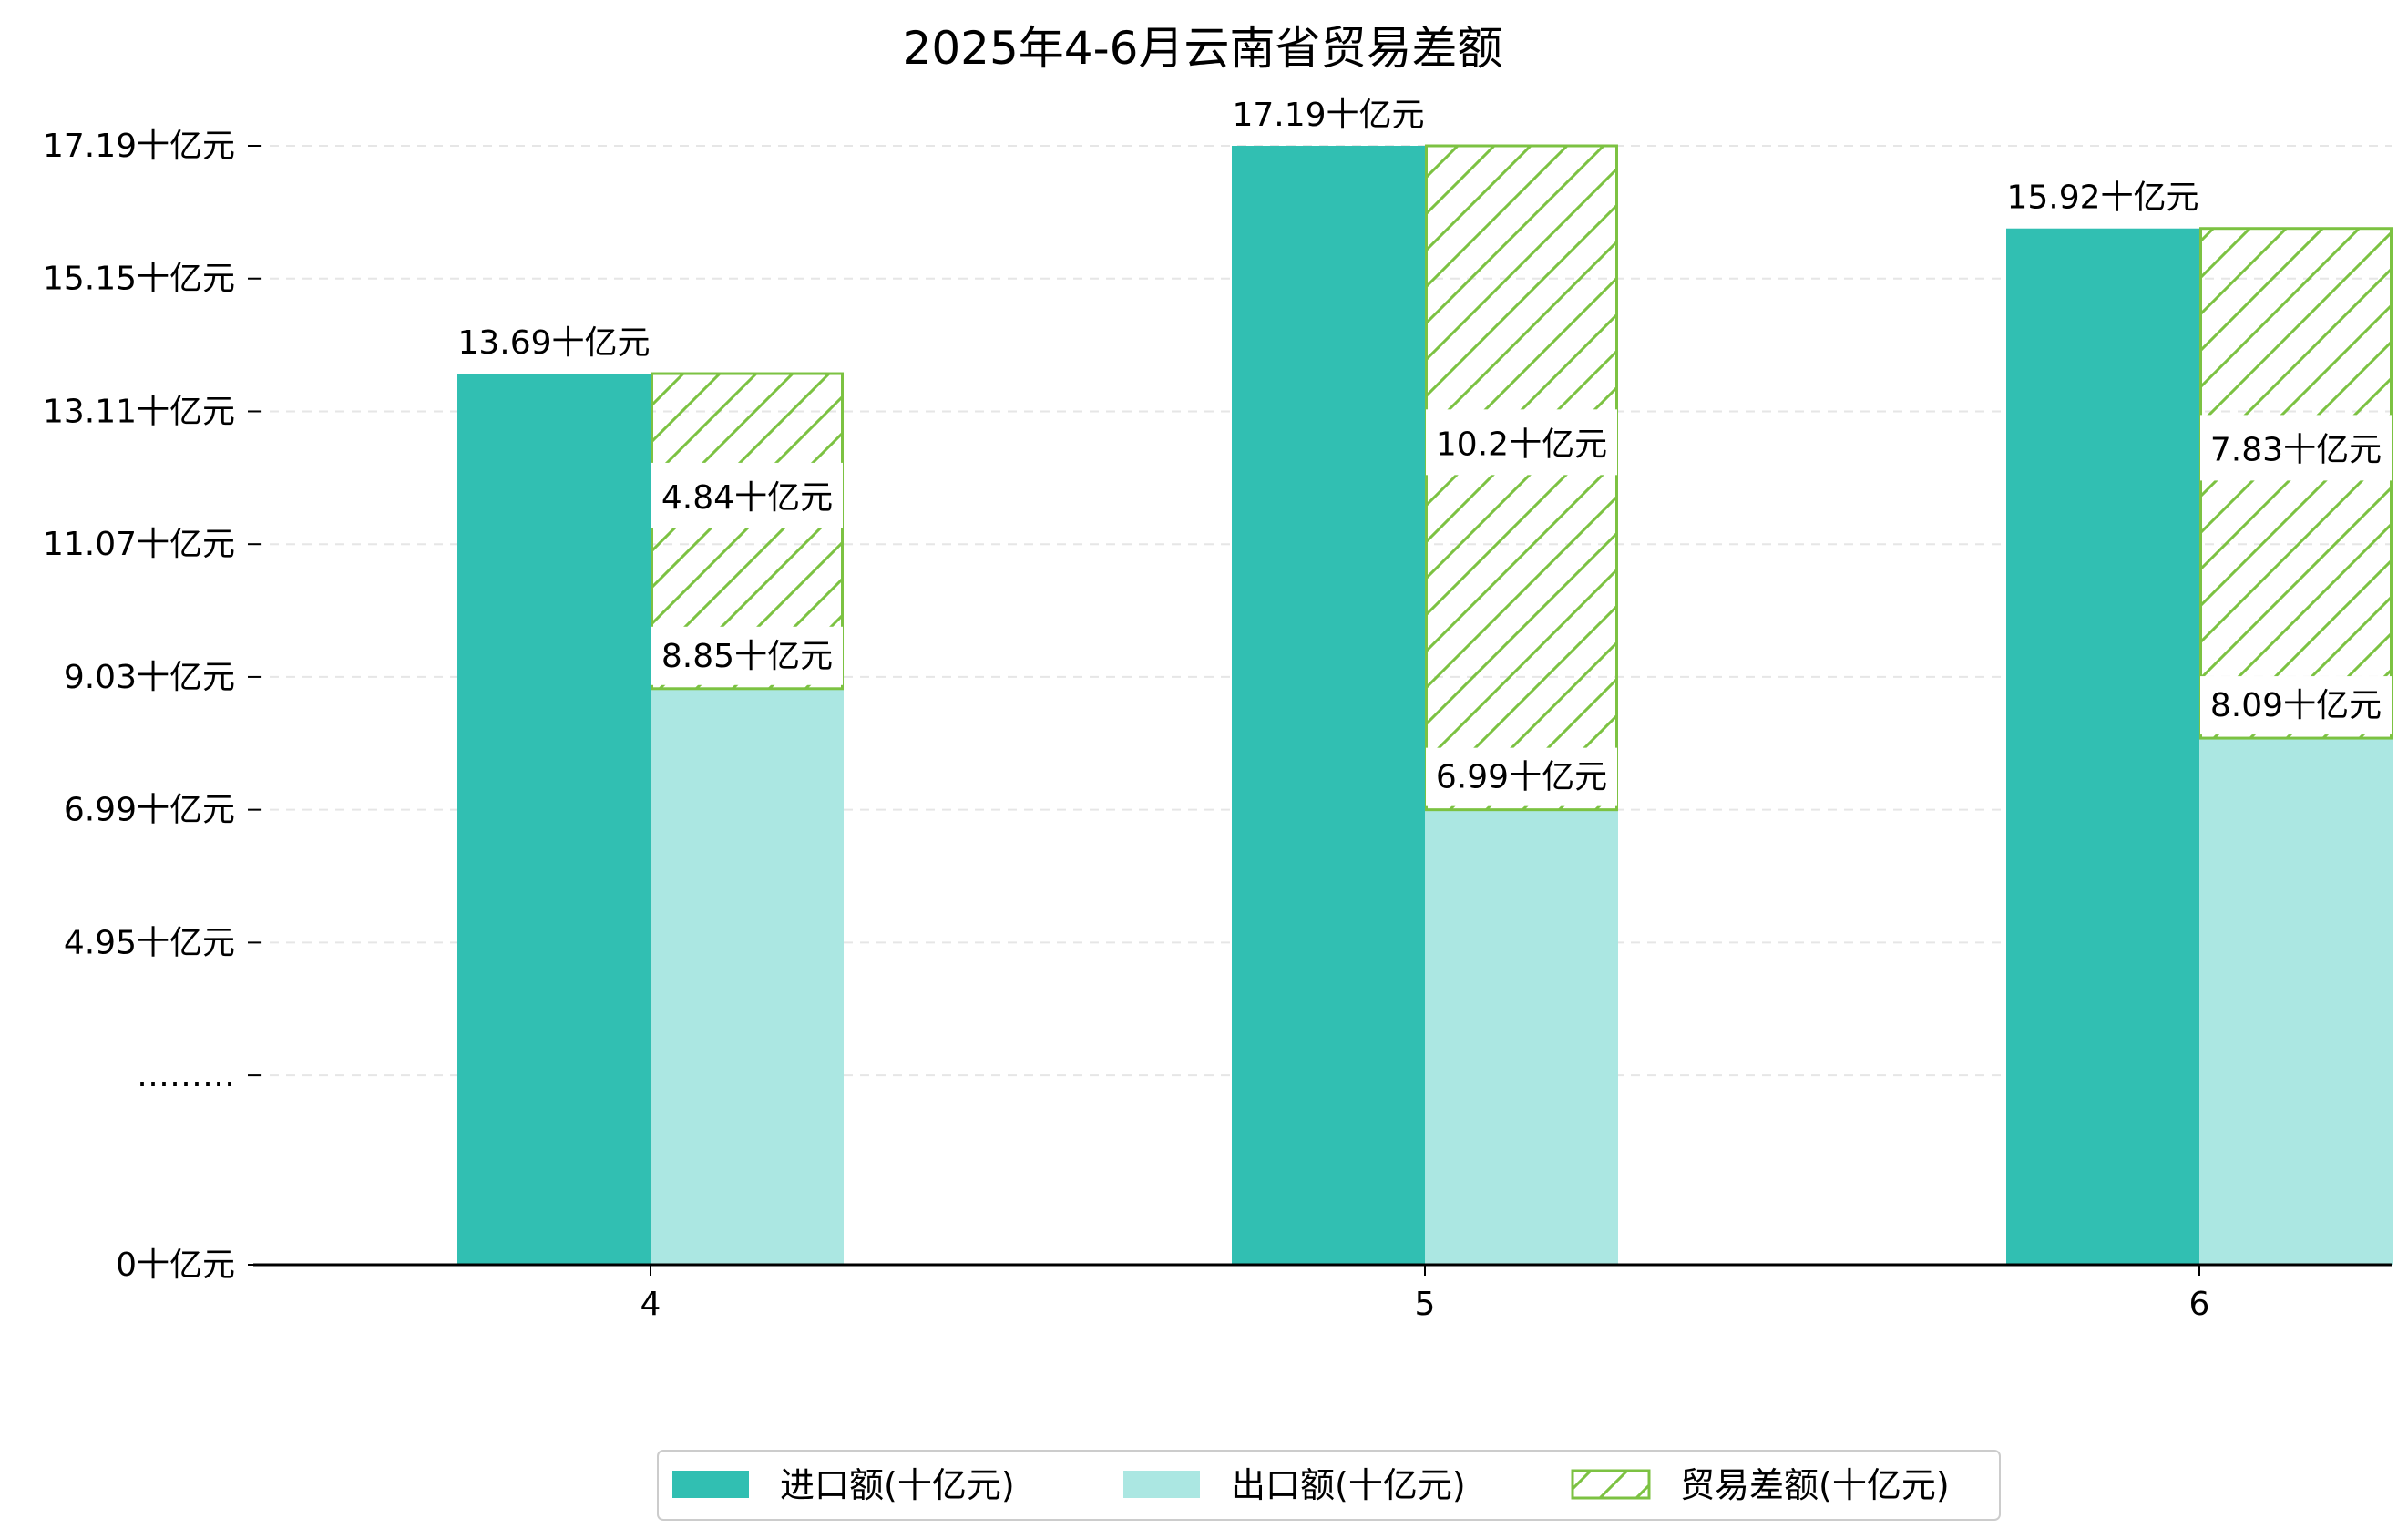 The height and width of the screenshot is (1539, 2408). What do you see at coordinates (139, 146) in the screenshot?
I see `y-tick-label: 17.19十亿元` at bounding box center [139, 146].